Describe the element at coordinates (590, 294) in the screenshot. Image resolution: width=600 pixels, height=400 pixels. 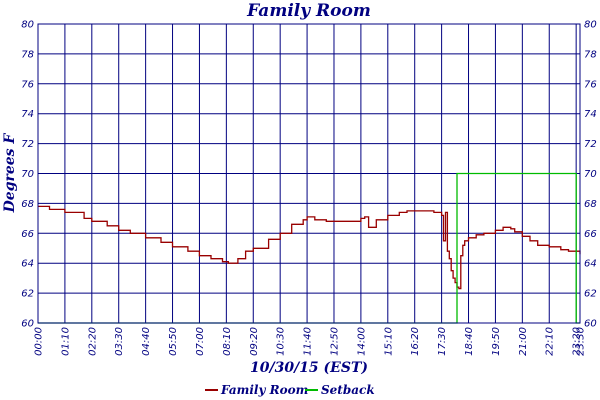
I see `y-tick-label-right: 62` at that location.